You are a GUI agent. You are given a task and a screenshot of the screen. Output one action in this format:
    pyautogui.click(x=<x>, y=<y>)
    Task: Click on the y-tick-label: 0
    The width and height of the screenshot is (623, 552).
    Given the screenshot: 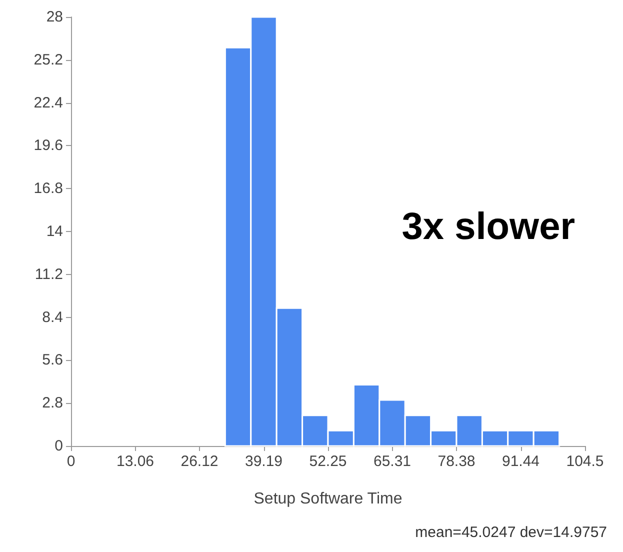 What is the action you would take?
    pyautogui.click(x=58, y=446)
    